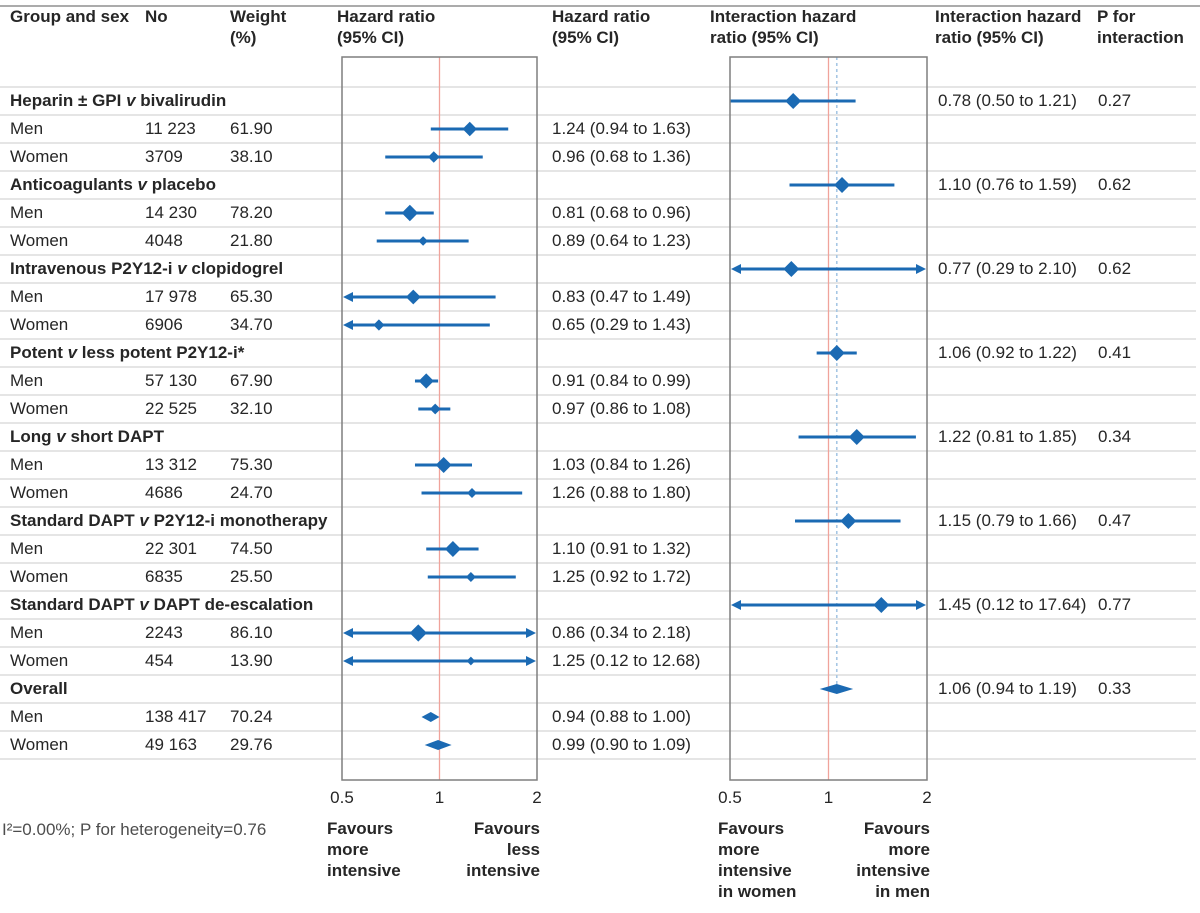  Describe the element at coordinates (1007, 184) in the screenshot. I see `interaction-hr-ci-text: 1.10 (0.76 to 1.59)` at that location.